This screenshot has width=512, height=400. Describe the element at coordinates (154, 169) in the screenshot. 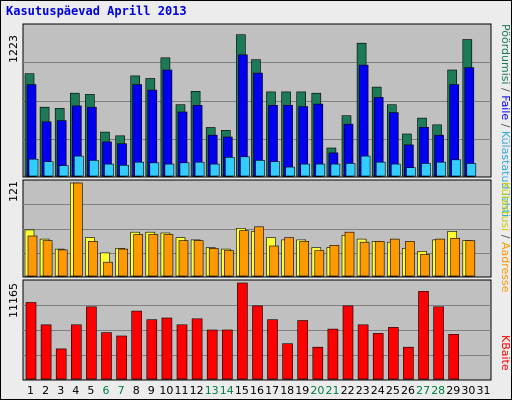

I see `bar-külastatud-lehti-day-9` at that location.